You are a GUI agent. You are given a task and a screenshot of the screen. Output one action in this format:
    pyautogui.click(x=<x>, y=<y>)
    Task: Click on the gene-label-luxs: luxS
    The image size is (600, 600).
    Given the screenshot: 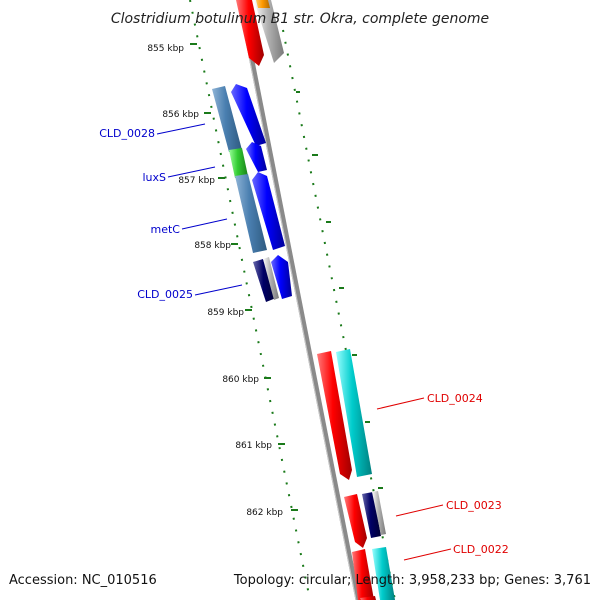 What is the action you would take?
    pyautogui.click(x=154, y=177)
    